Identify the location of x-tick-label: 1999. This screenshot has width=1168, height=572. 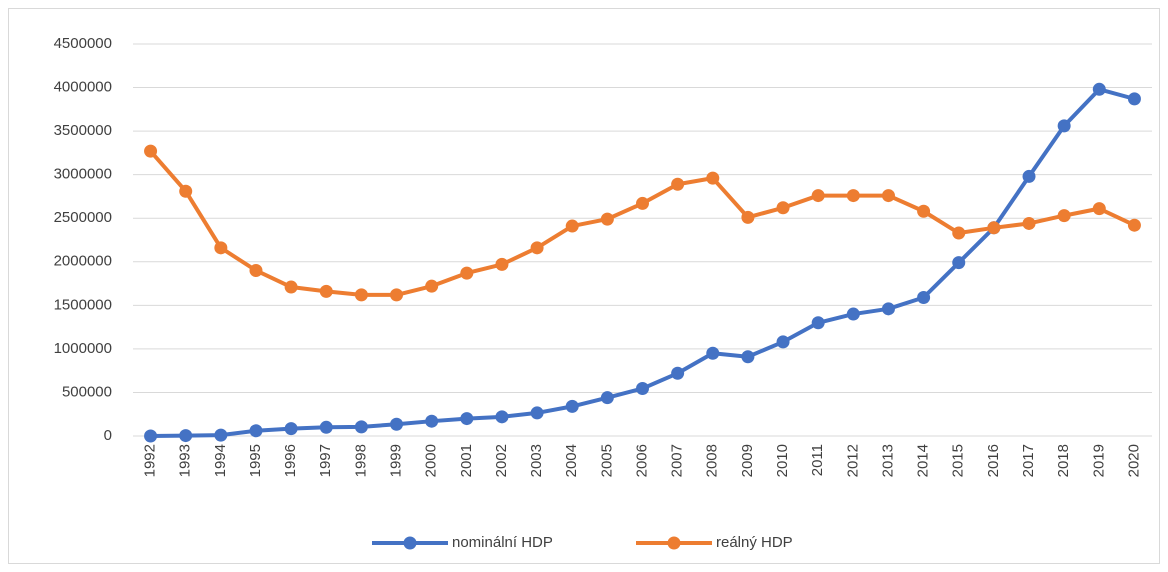
(396, 460).